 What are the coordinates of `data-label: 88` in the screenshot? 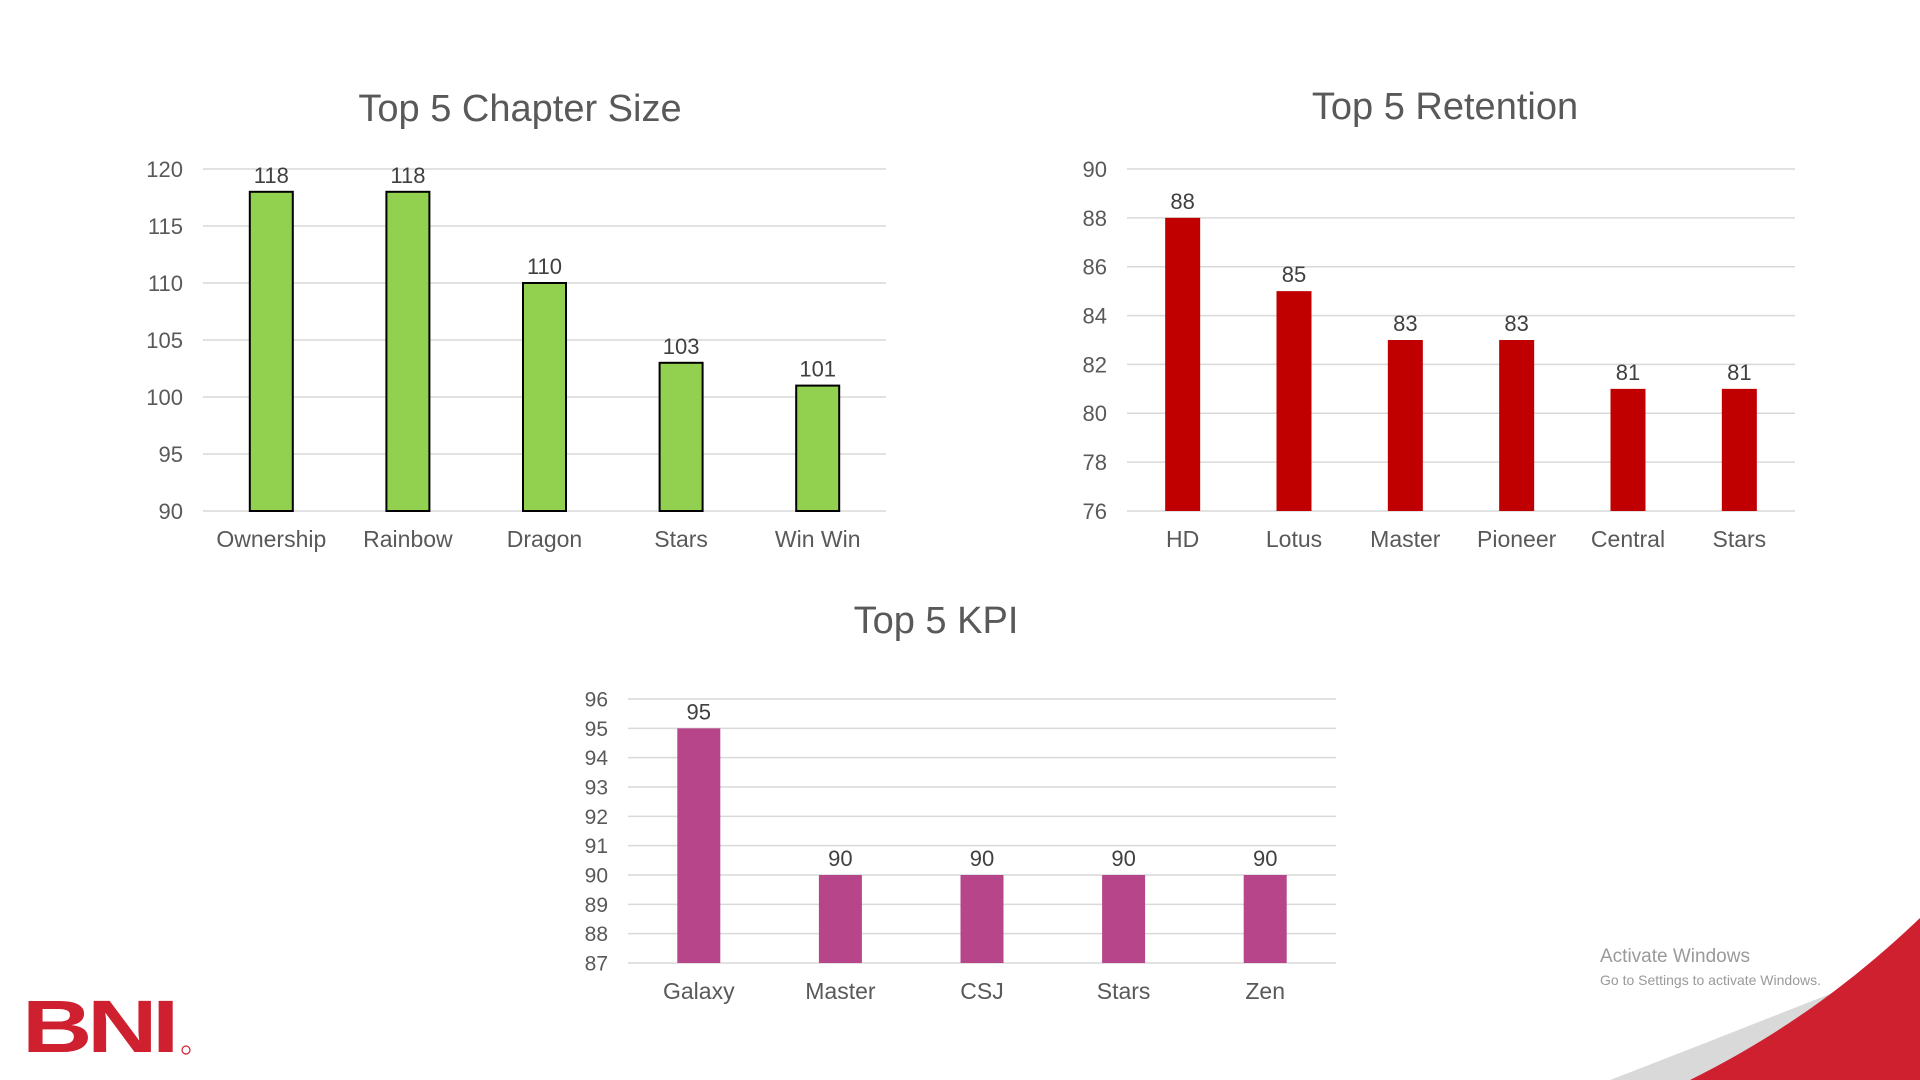 It's located at (1182, 201).